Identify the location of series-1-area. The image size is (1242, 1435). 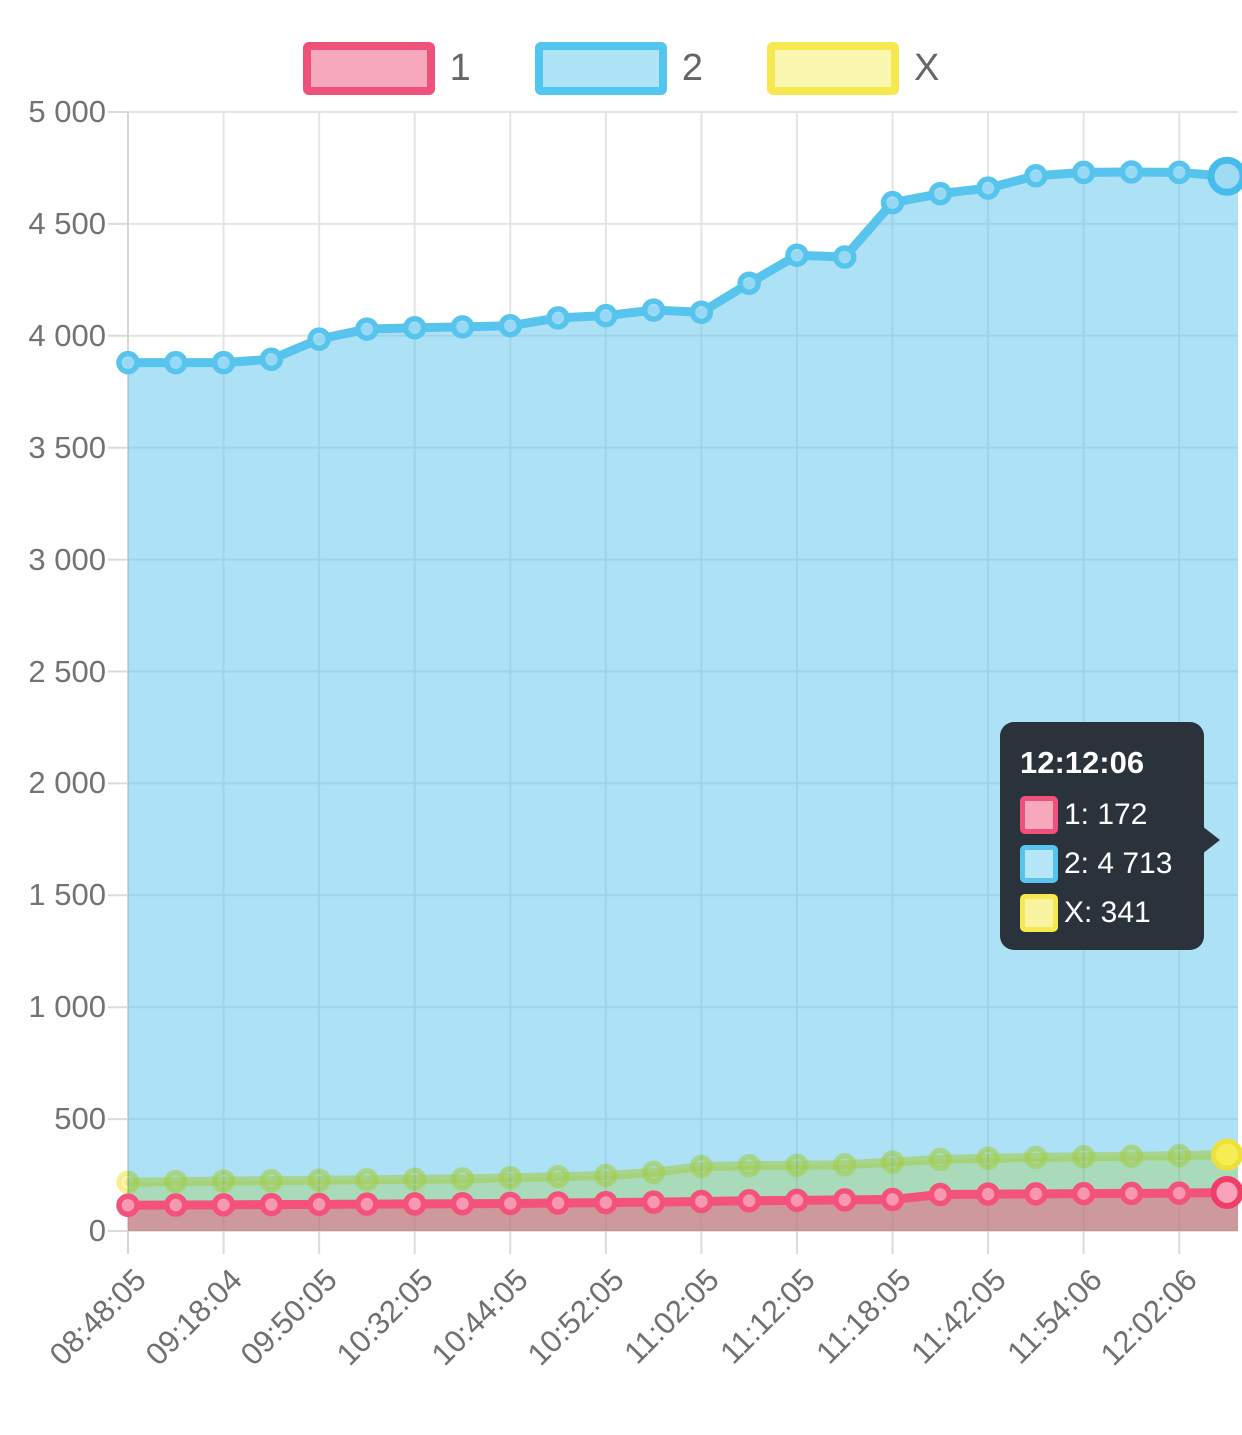
(683, 1211).